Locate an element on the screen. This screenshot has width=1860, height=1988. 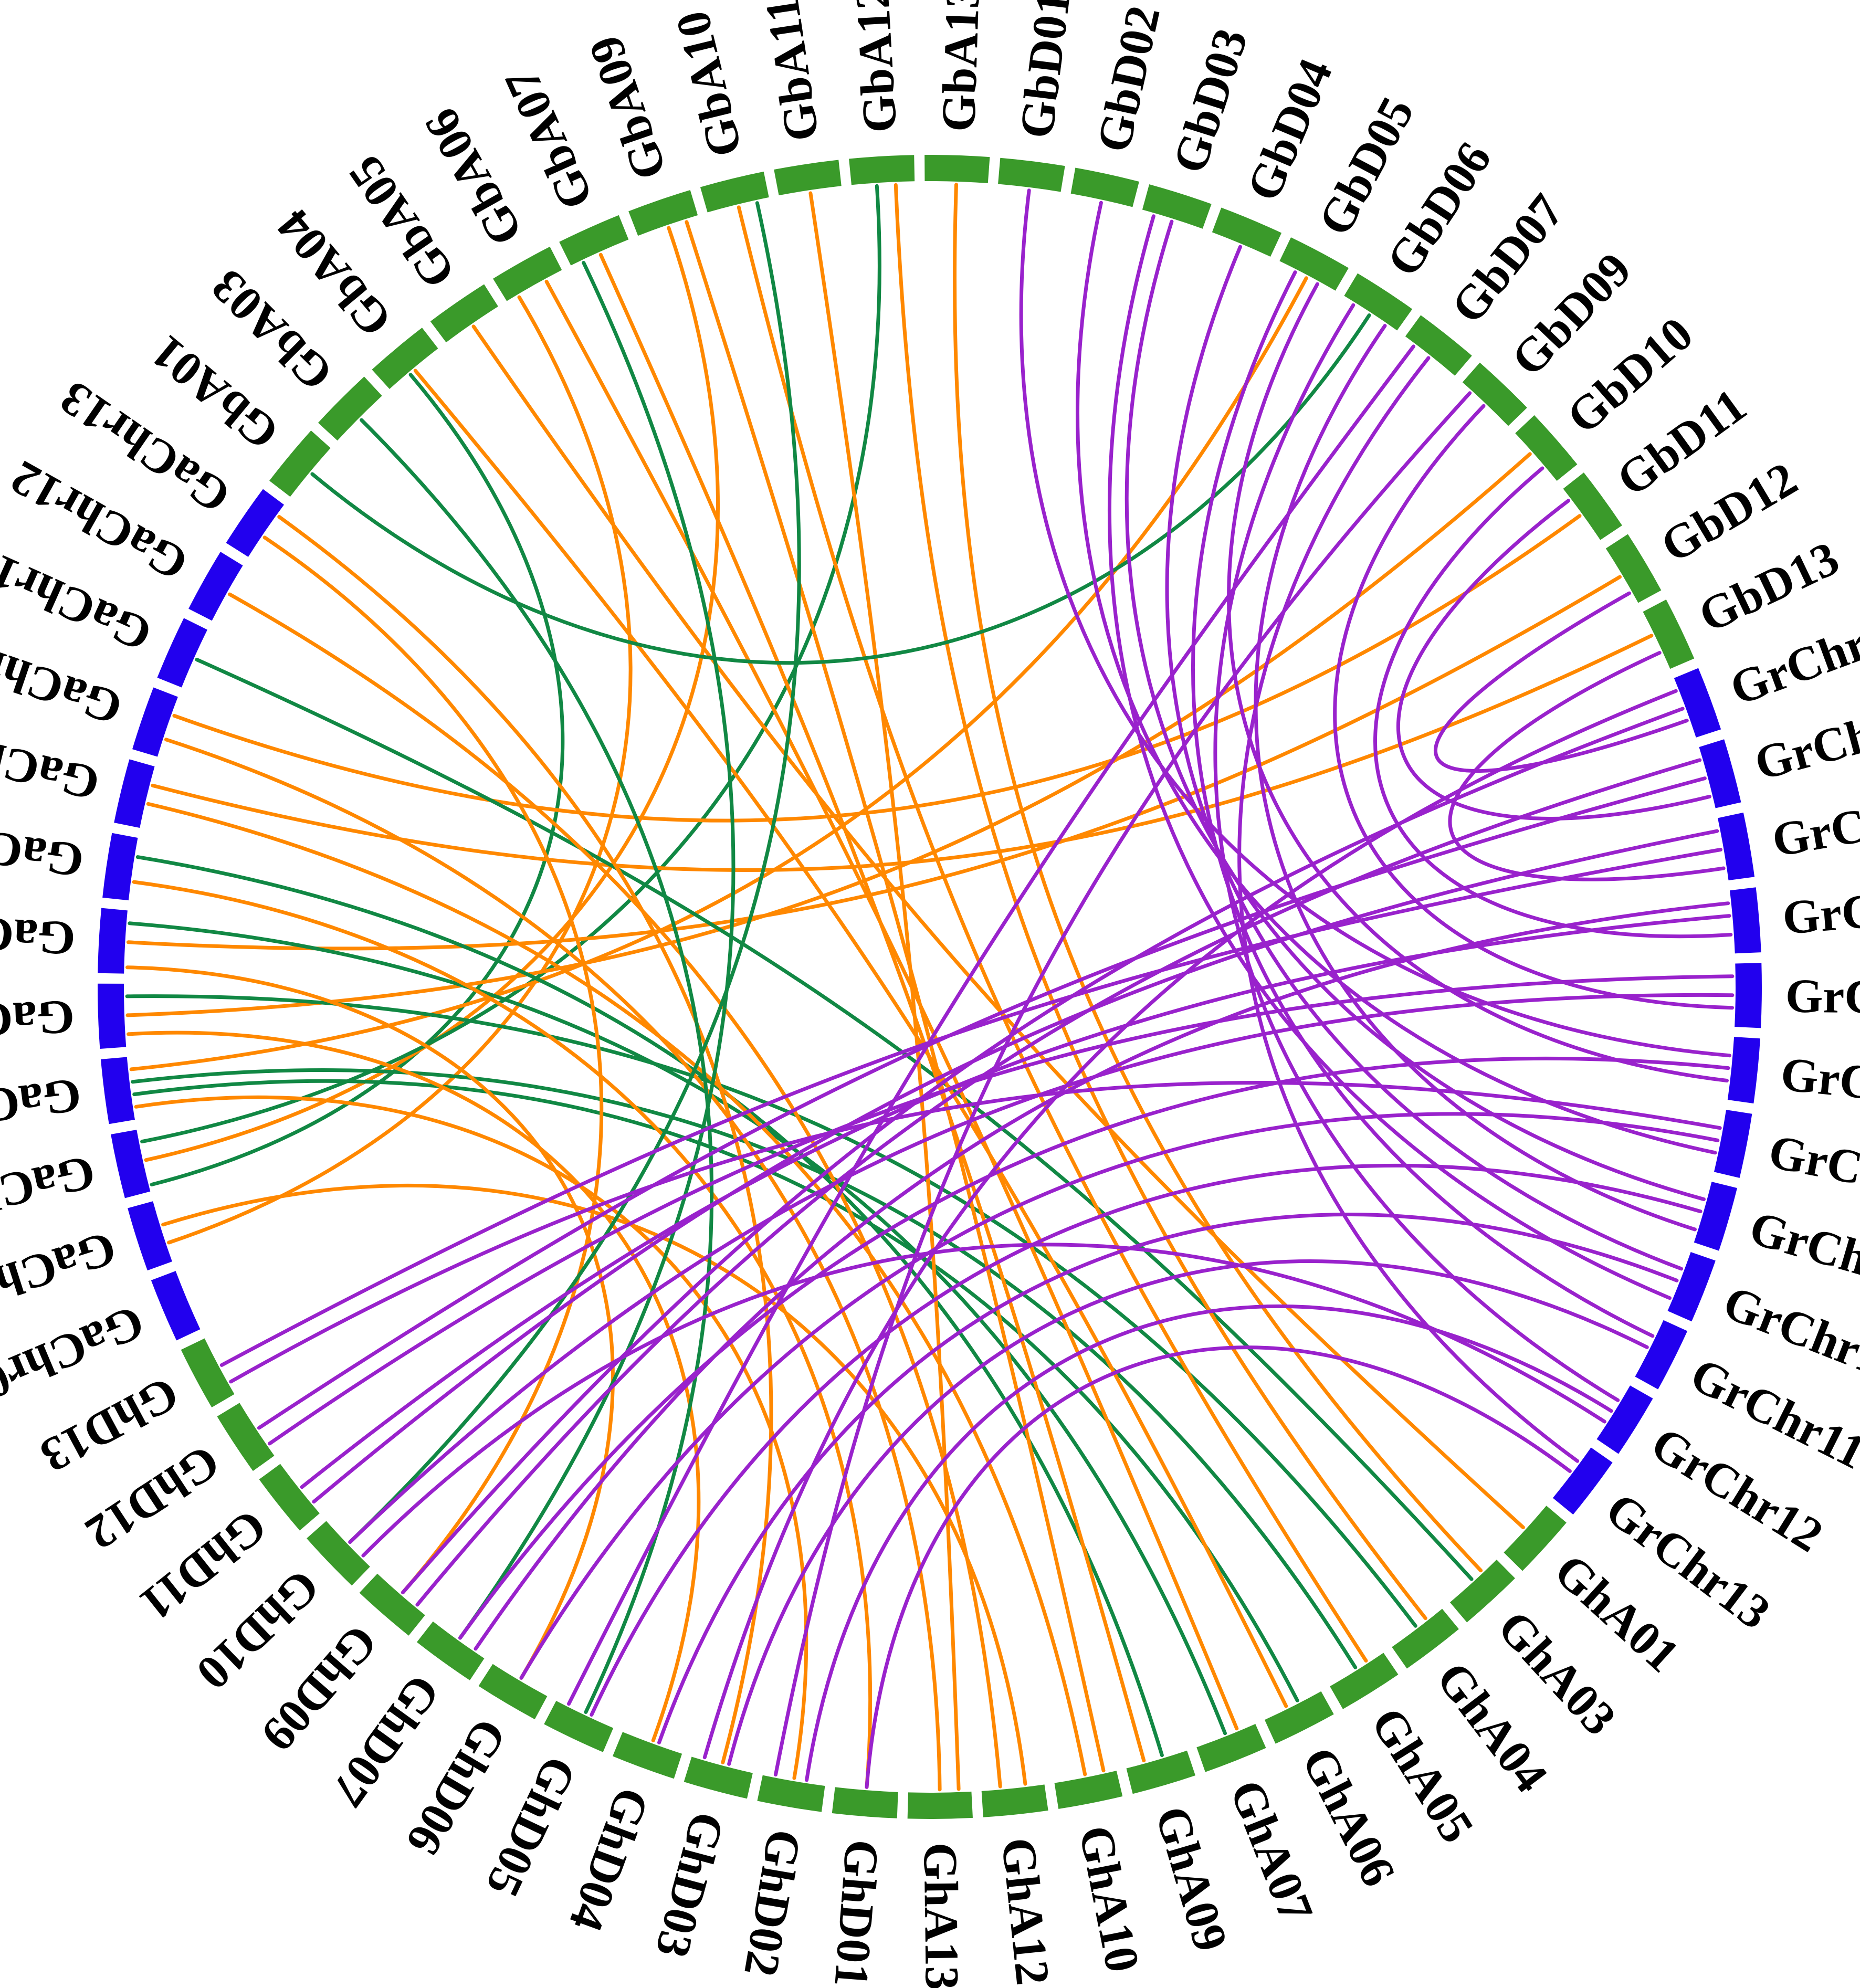
chromosome-segment-GaChr02 is located at coordinates (150, 1236).